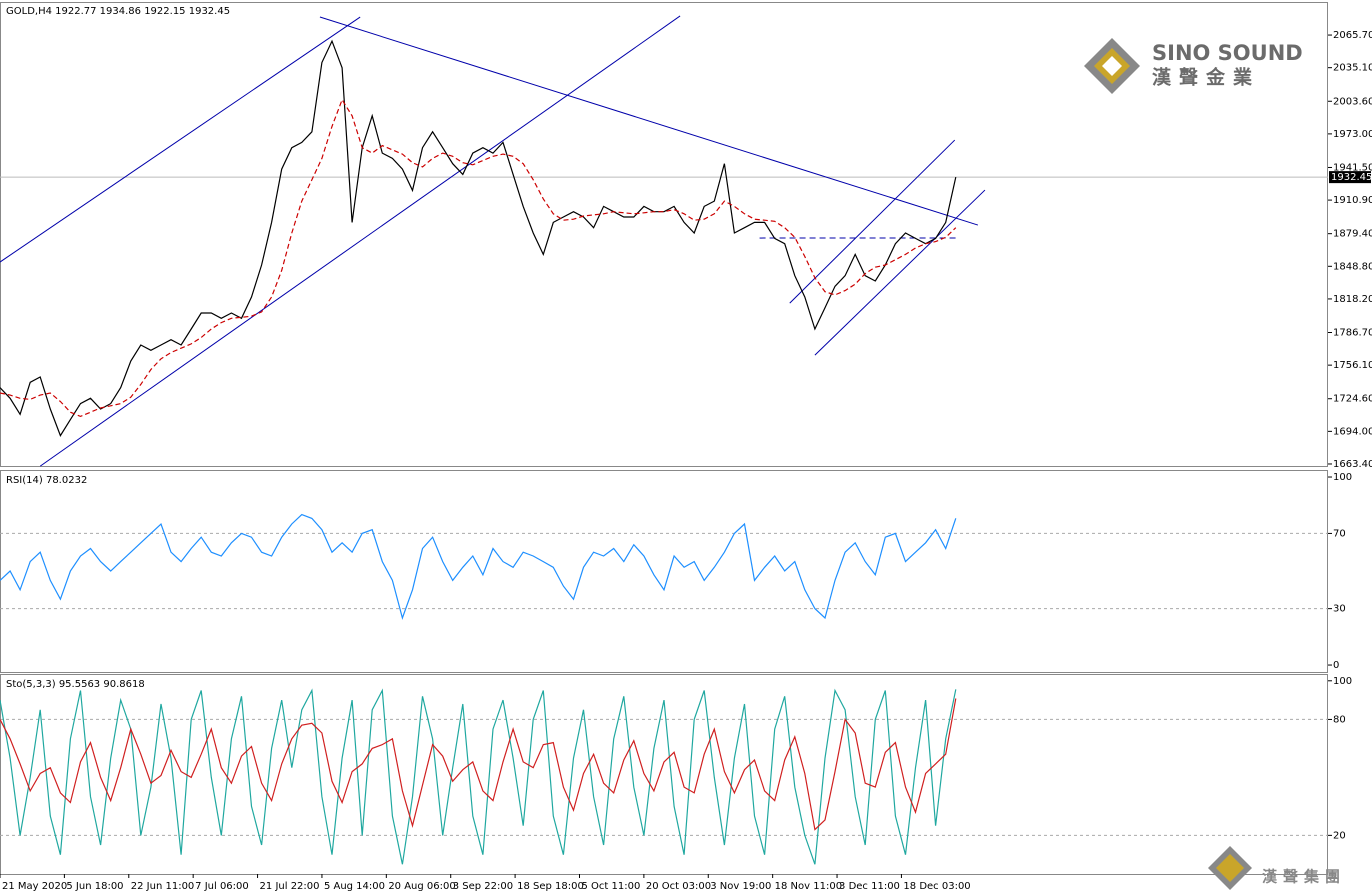 This screenshot has width=1372, height=896. Describe the element at coordinates (1352, 200) in the screenshot. I see `y-tick-label: 1910.90` at that location.